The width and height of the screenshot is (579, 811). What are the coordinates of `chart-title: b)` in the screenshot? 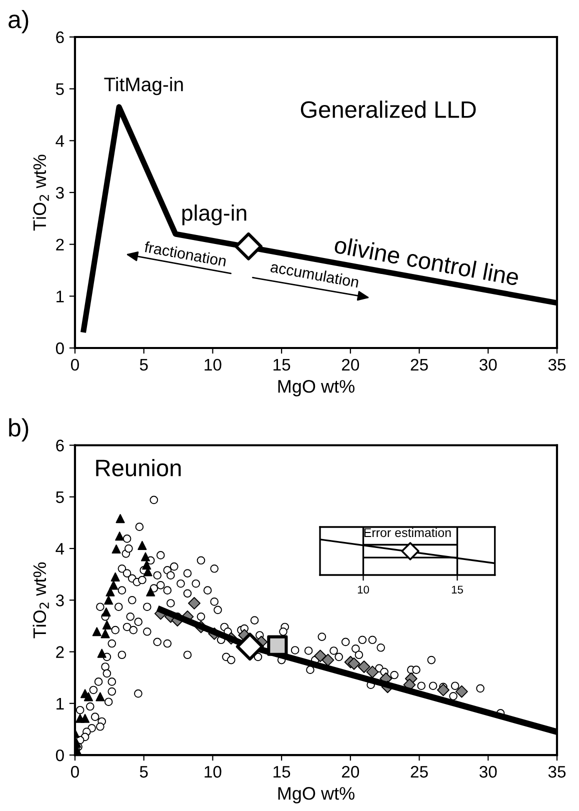 It's located at (18, 430).